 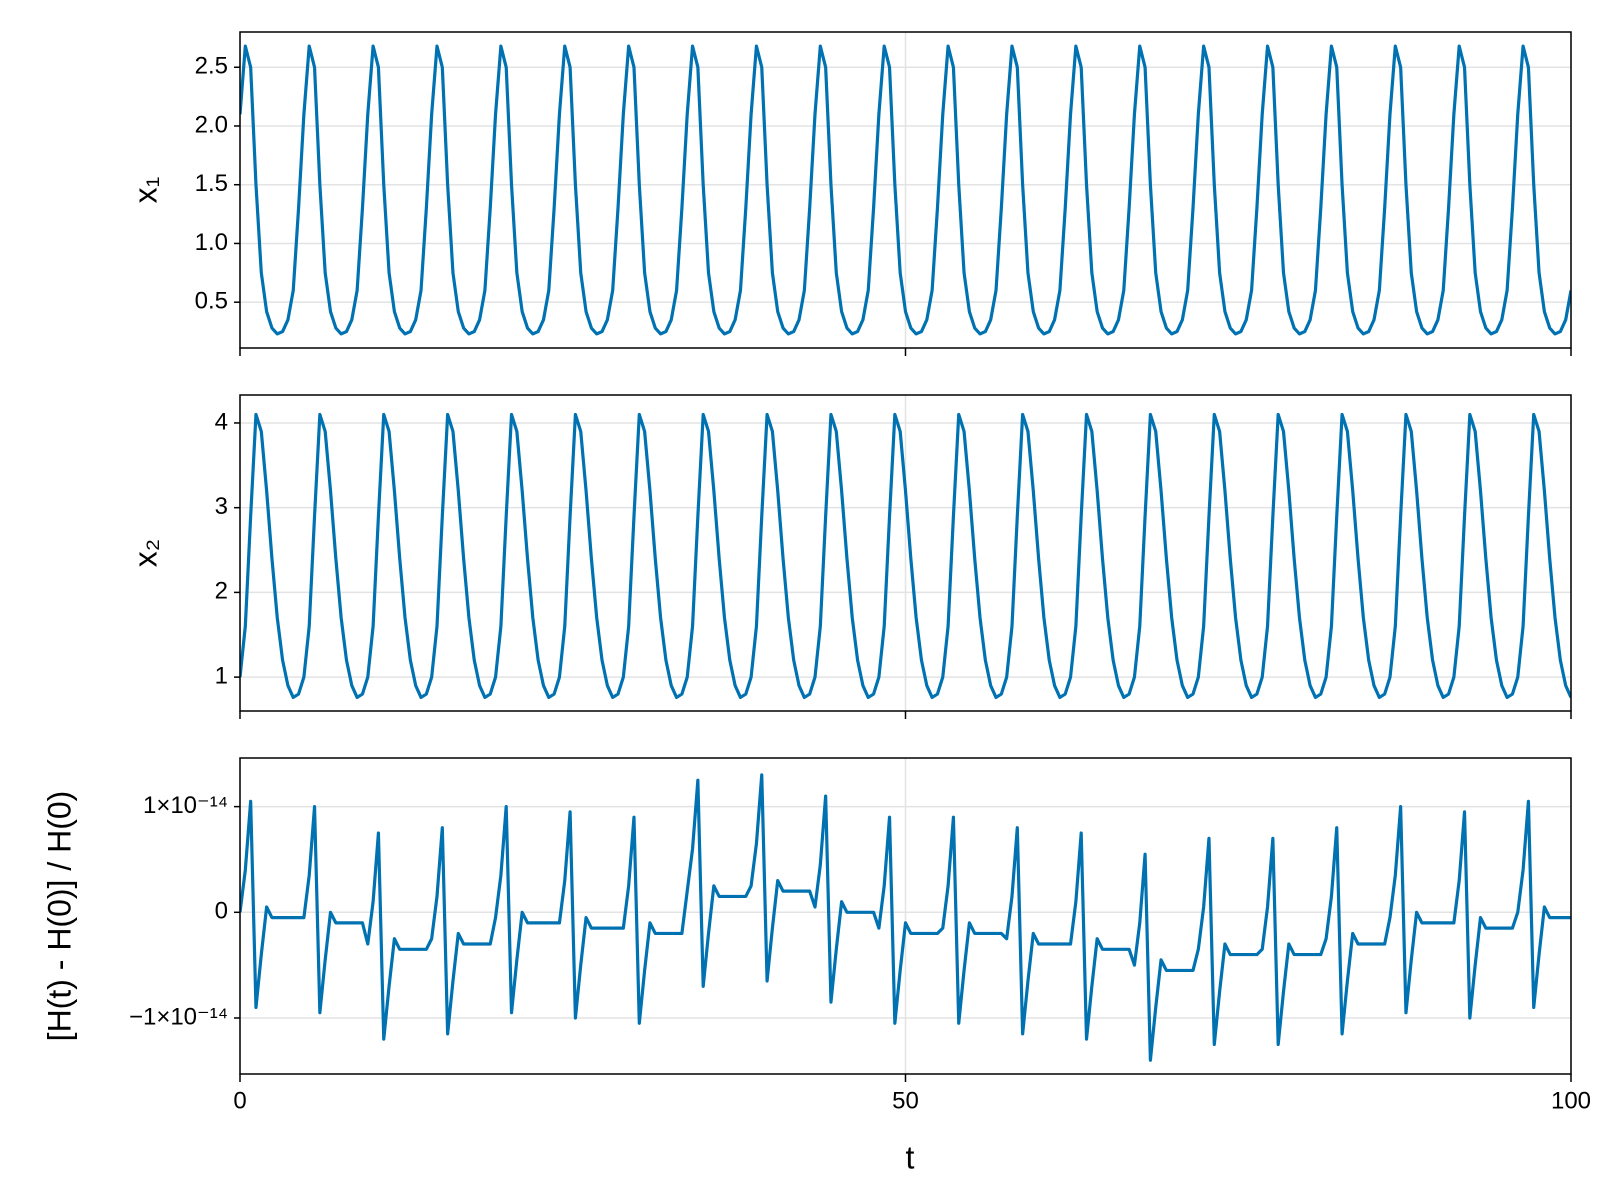 I want to click on y-tick-label: 1.5, so click(x=211, y=183).